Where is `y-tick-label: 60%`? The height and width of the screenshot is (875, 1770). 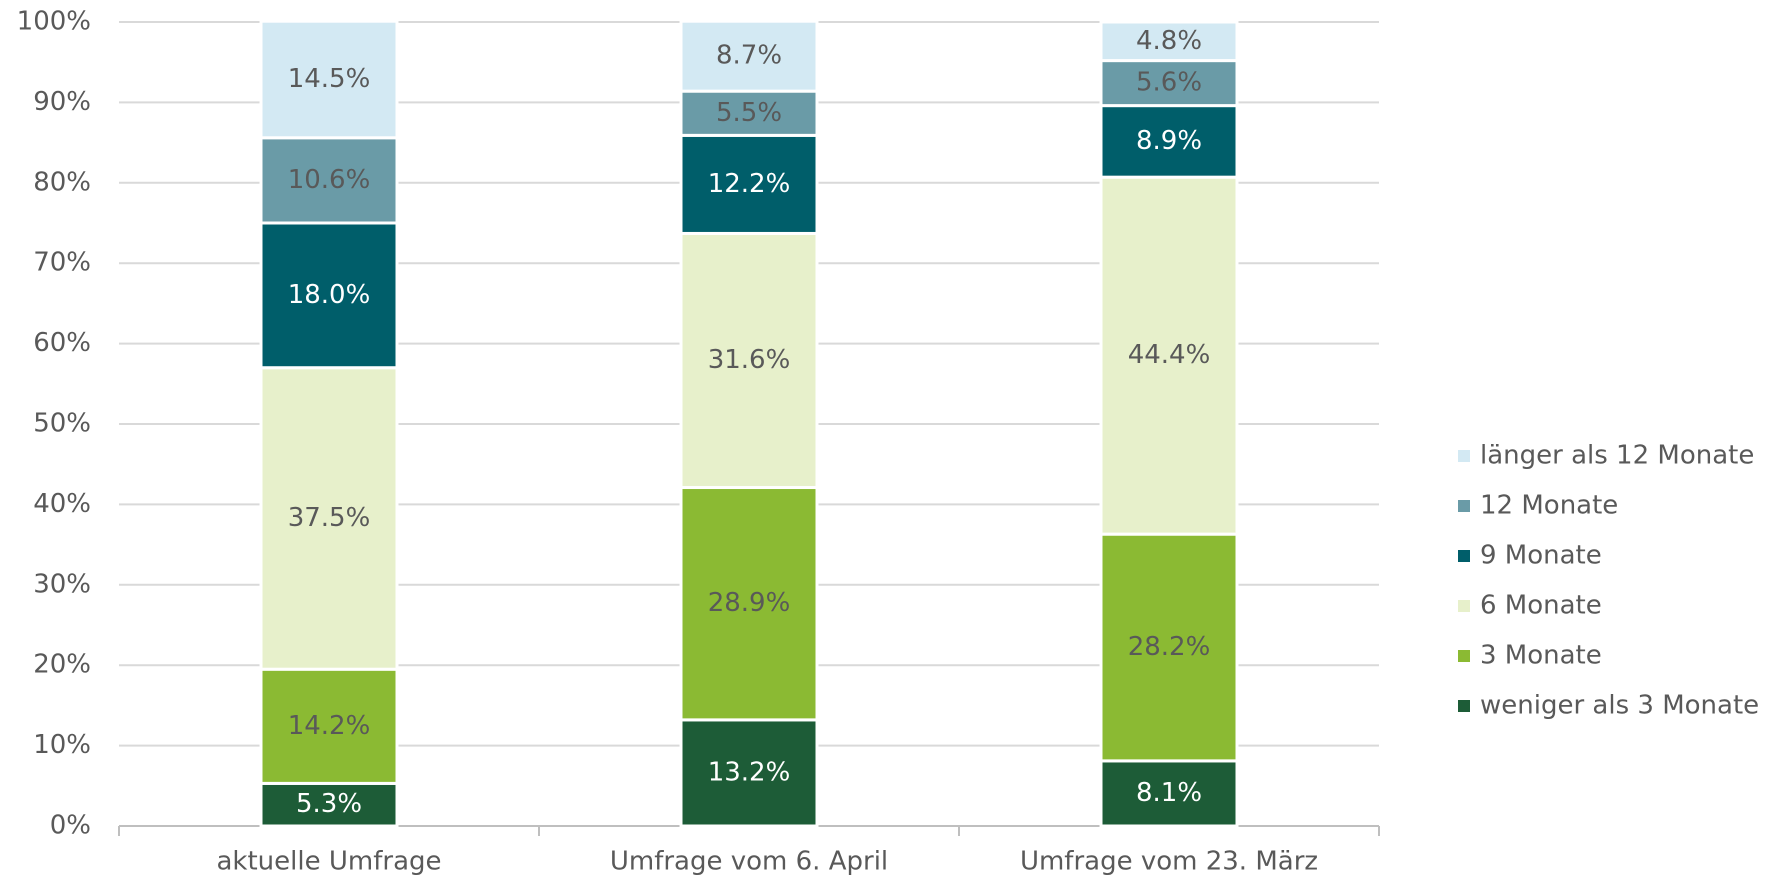 y-tick-label: 60% is located at coordinates (62, 343).